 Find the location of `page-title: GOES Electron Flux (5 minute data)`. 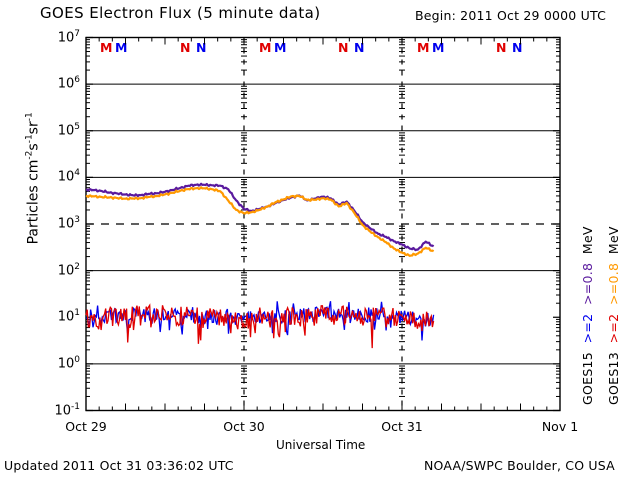

page-title: GOES Electron Flux (5 minute data) is located at coordinates (180, 13).